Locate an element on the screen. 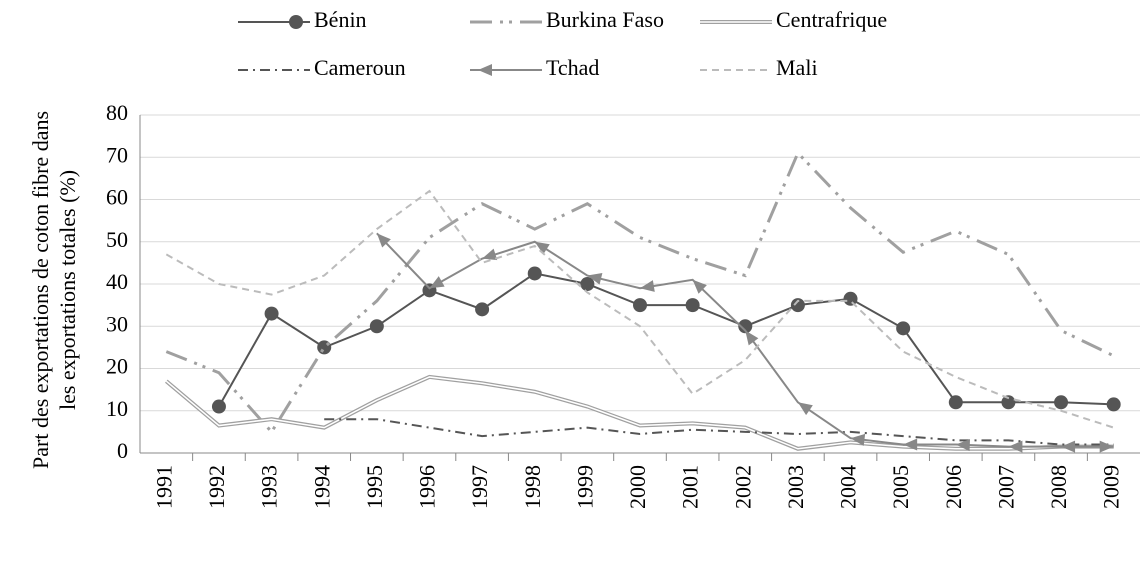 Image resolution: width=1143 pixels, height=574 pixels. x-tick-label: 2003 is located at coordinates (795, 487).